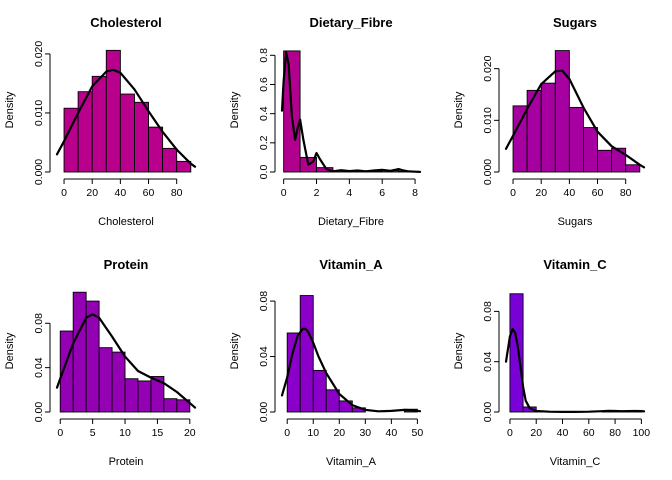 The width and height of the screenshot is (672, 480). Describe the element at coordinates (349, 193) in the screenshot. I see `x-tick-label: 4` at that location.